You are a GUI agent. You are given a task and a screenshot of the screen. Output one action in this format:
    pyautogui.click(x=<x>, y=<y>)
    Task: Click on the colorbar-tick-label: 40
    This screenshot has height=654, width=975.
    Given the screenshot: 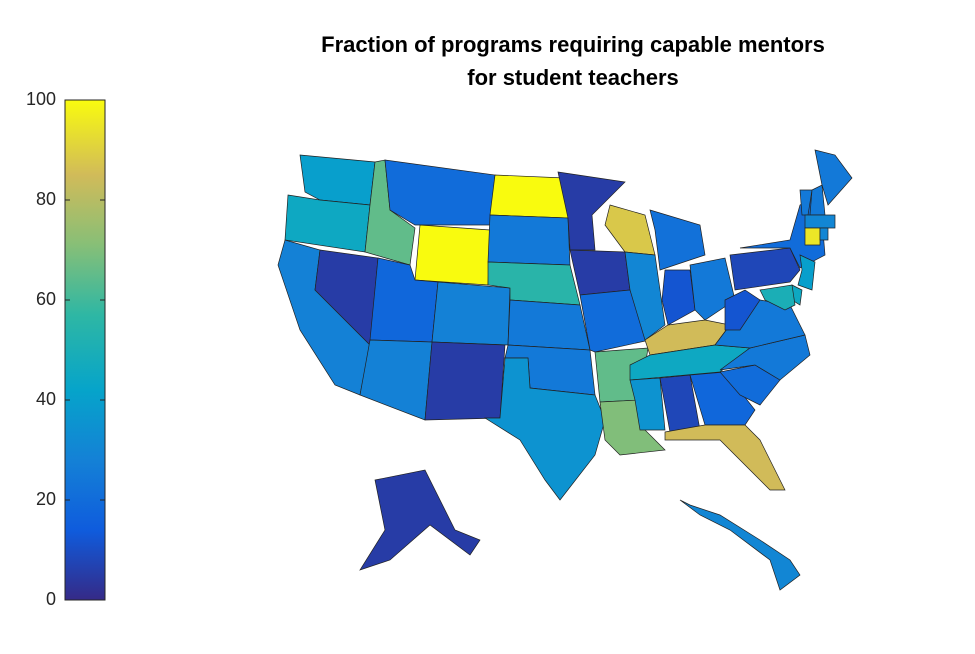 What is the action you would take?
    pyautogui.click(x=46, y=399)
    